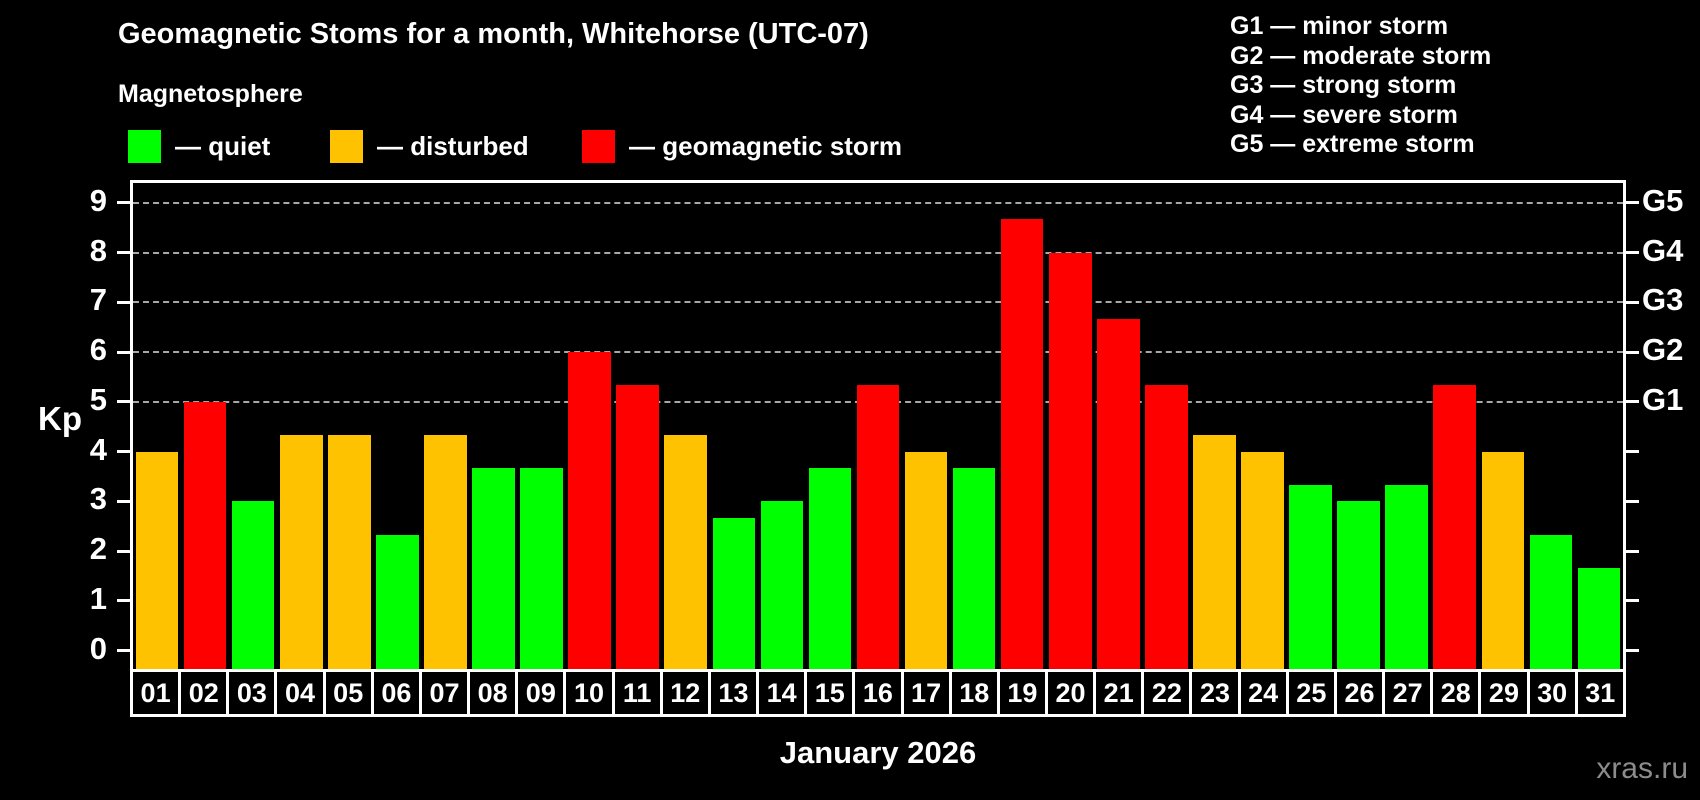 The image size is (1700, 800). What do you see at coordinates (1167, 693) in the screenshot?
I see `day-label-22: 22` at bounding box center [1167, 693].